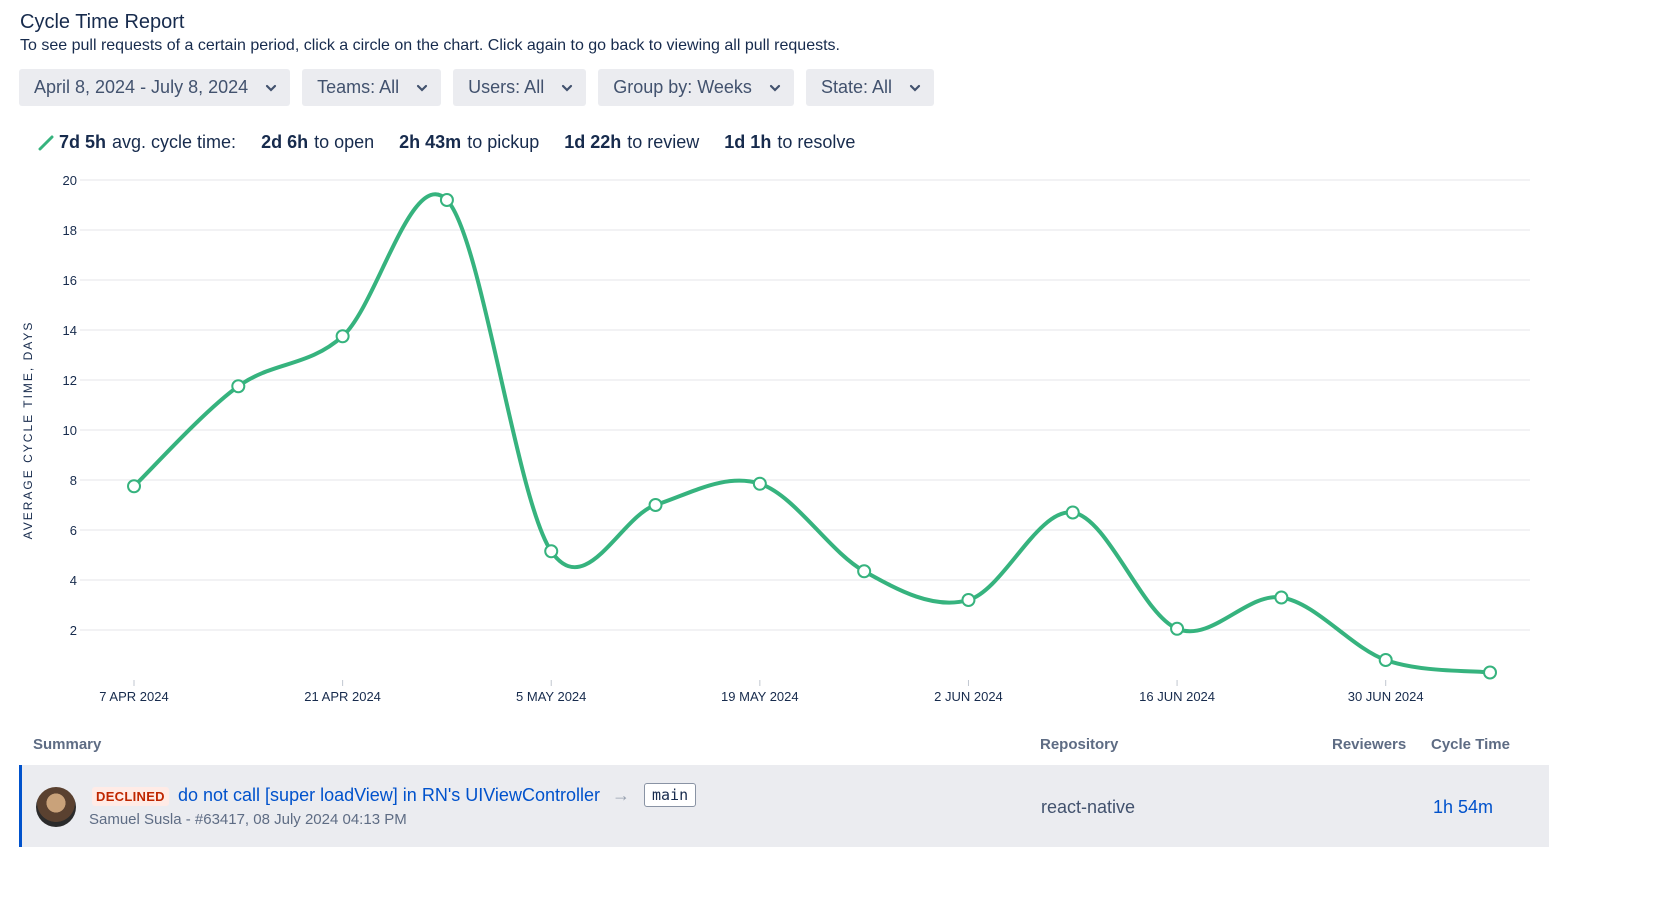 Image resolution: width=1655 pixels, height=900 pixels. Describe the element at coordinates (593, 142) in the screenshot. I see `stat-review-value: 1d 22h` at that location.